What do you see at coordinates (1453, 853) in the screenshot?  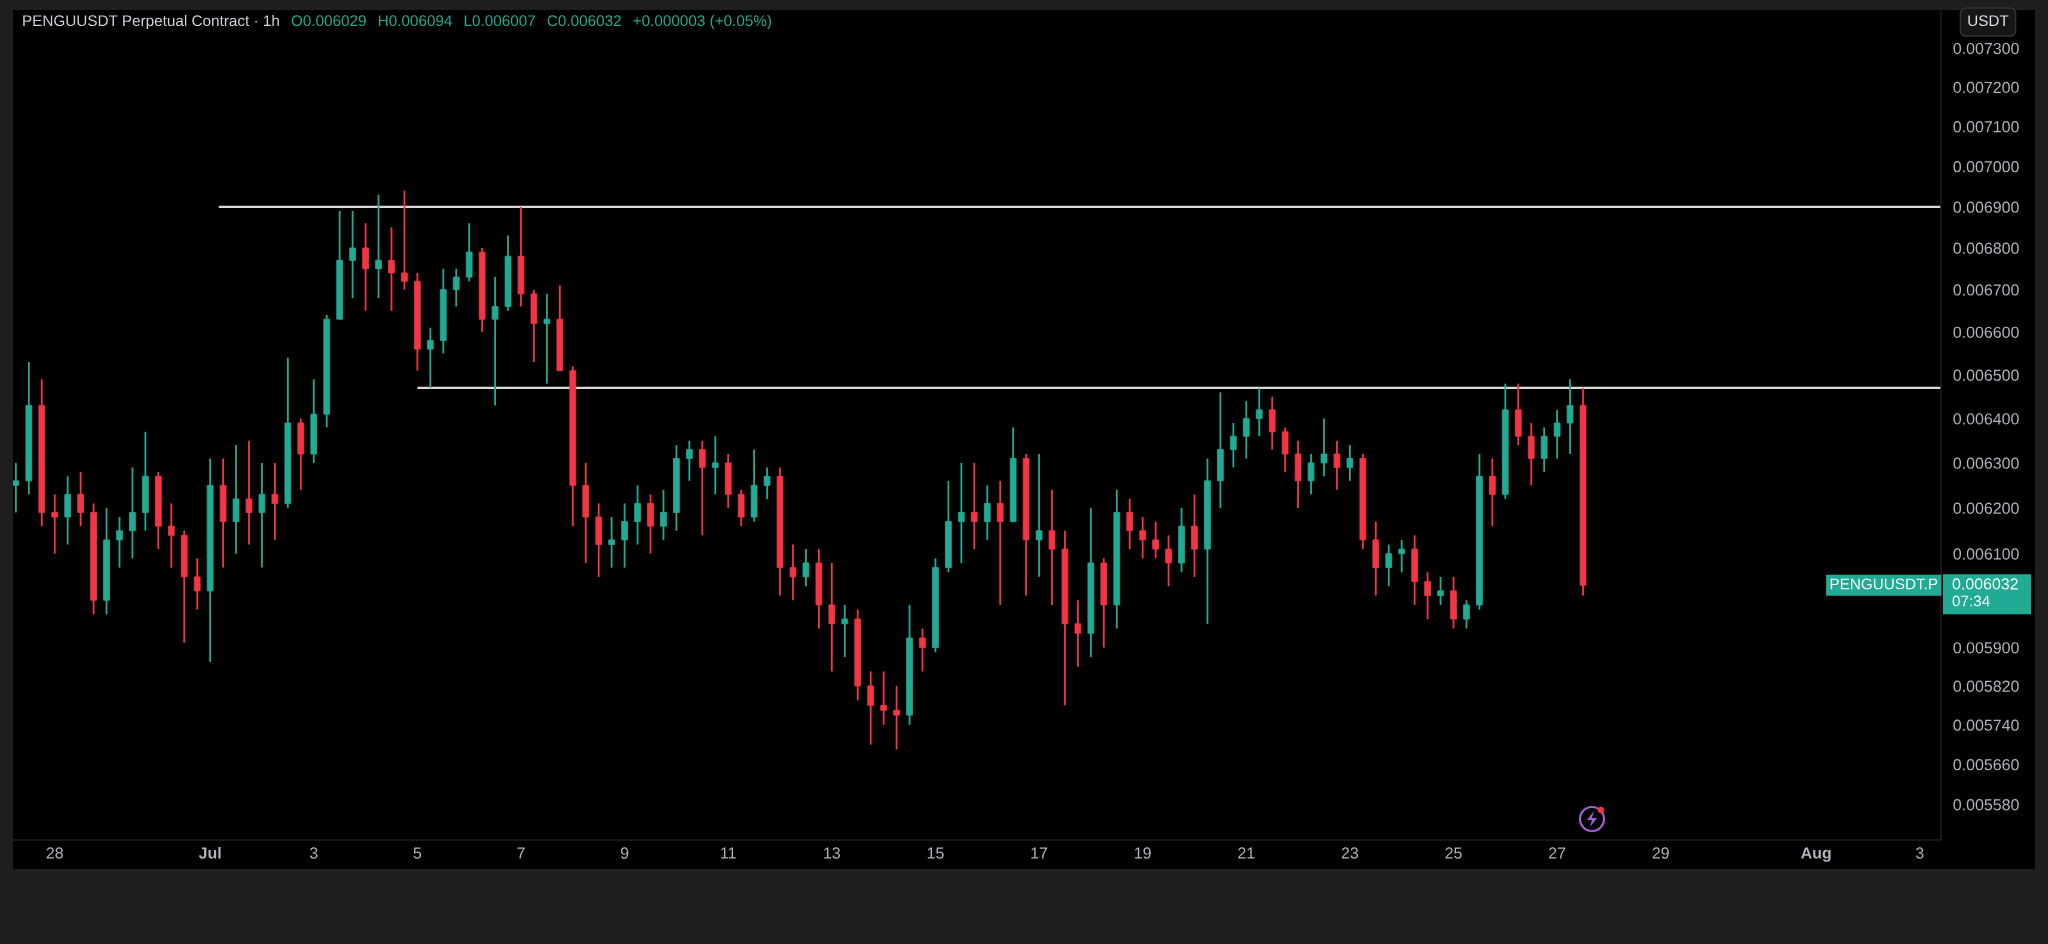 I see `x-tick-label: 25` at bounding box center [1453, 853].